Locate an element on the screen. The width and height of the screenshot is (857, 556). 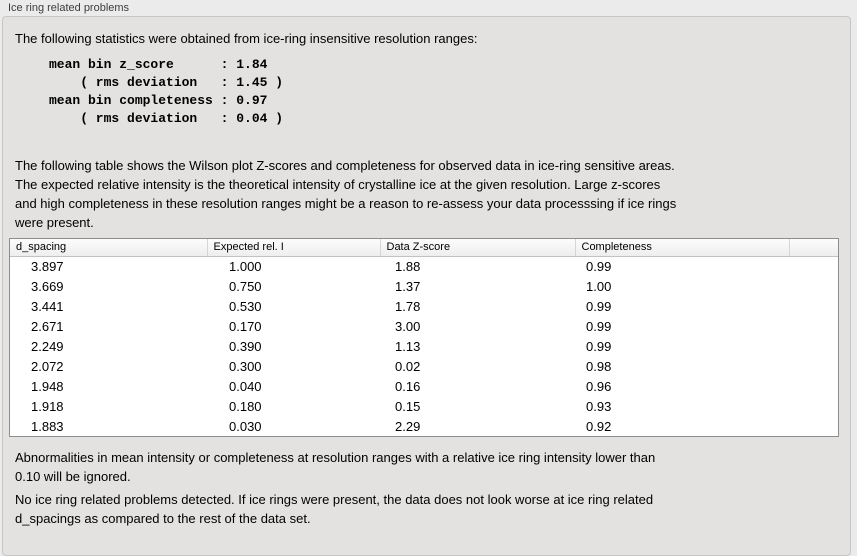
table-cell: 1.883 is located at coordinates (47, 426).